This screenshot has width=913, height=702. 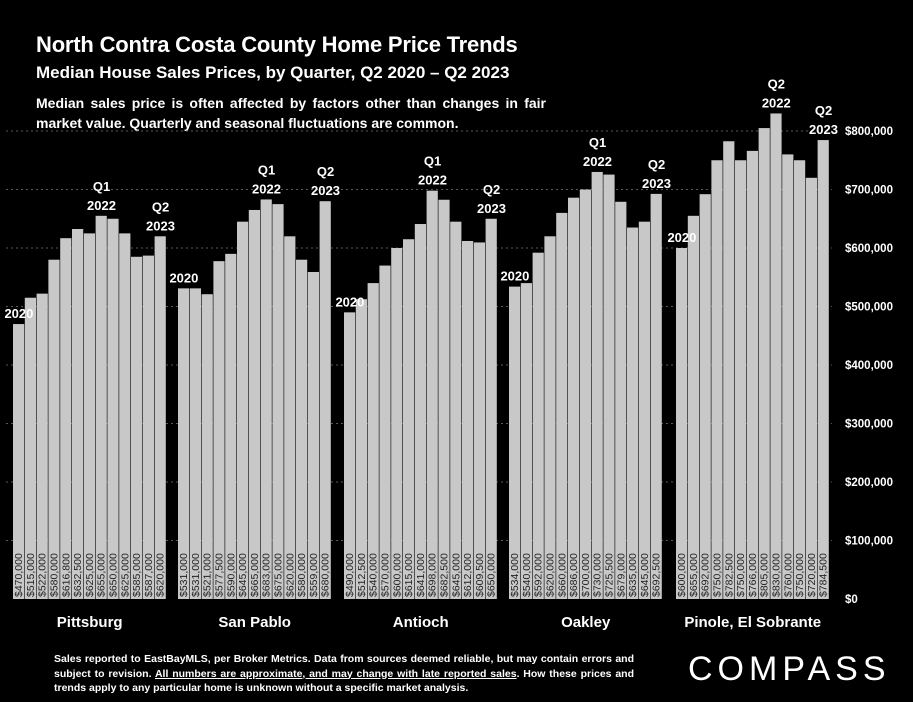 I want to click on bar-value-label: $725,500, so click(x=610, y=575).